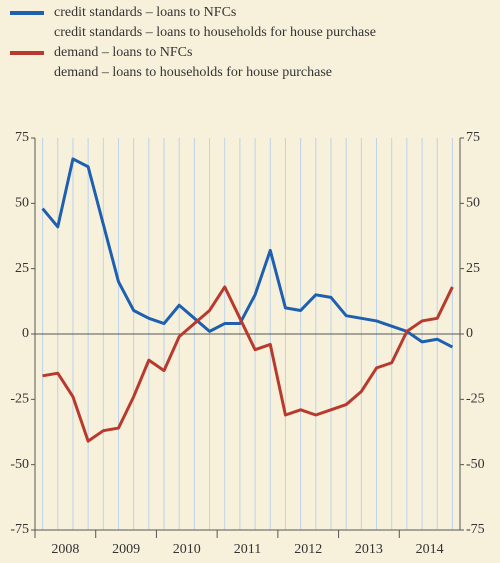 The image size is (500, 563). Describe the element at coordinates (22, 268) in the screenshot. I see `y-tick-label: 25` at that location.